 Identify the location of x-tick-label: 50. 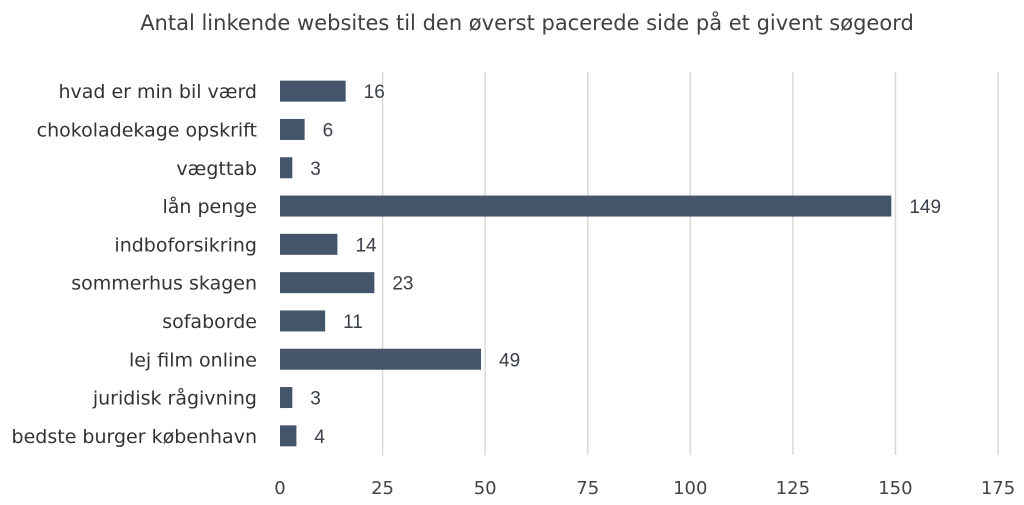
(485, 488).